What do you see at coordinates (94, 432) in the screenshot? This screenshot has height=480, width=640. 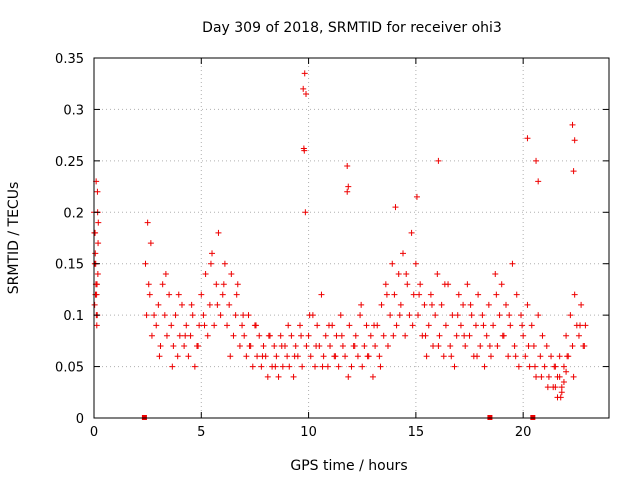 I see `x-tick-label: 0` at bounding box center [94, 432].